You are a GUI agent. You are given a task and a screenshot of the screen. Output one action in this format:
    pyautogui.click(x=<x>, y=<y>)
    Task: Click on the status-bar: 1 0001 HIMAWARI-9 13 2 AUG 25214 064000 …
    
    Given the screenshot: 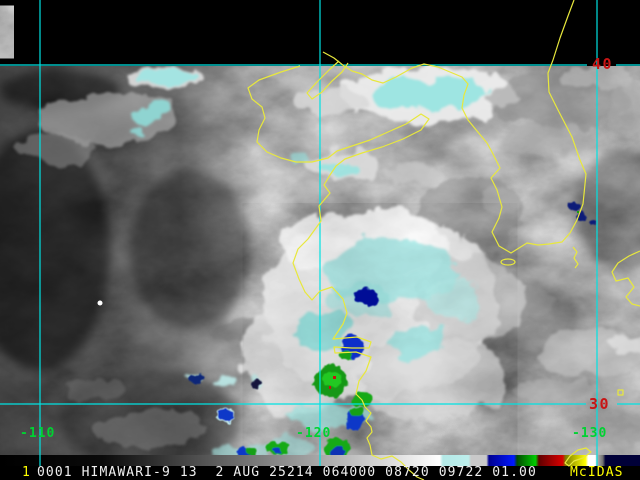 What is the action you would take?
    pyautogui.click(x=320, y=472)
    